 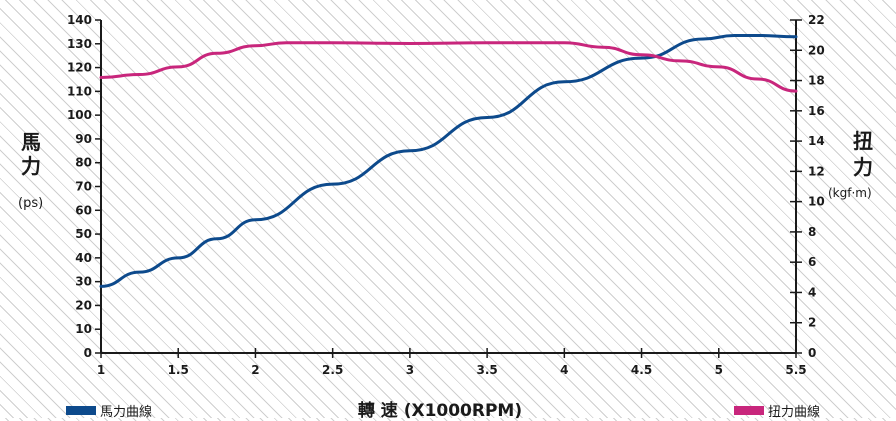 I want to click on legend-torque: 扭力曲線, so click(x=777, y=410).